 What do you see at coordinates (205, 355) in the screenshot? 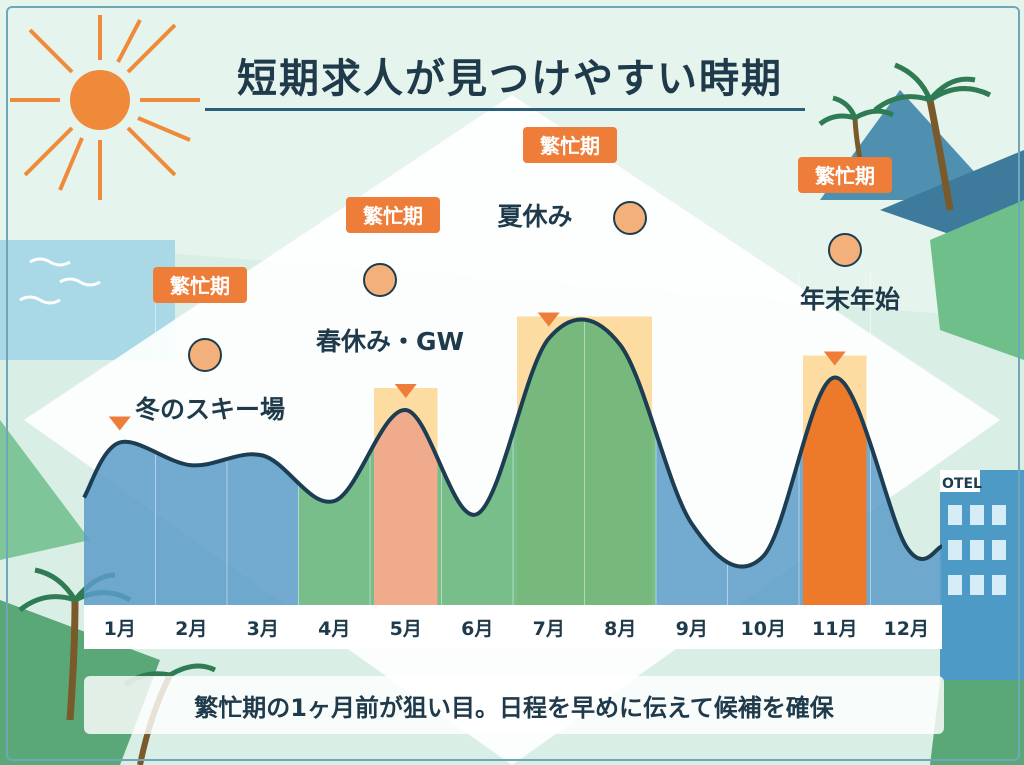
I see `gondola-icon` at bounding box center [205, 355].